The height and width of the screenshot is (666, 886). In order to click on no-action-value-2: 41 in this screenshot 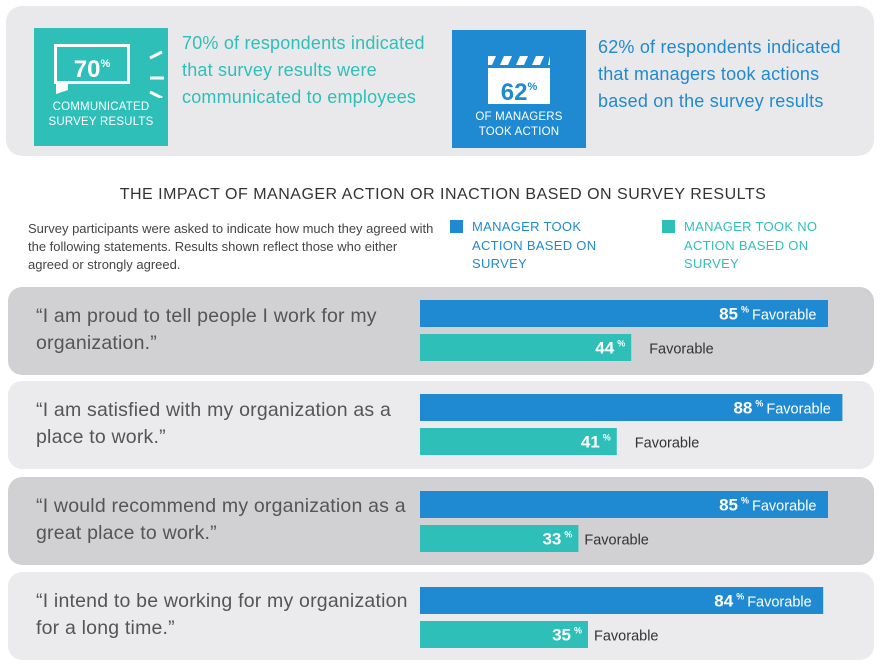, I will do `click(590, 442)`.